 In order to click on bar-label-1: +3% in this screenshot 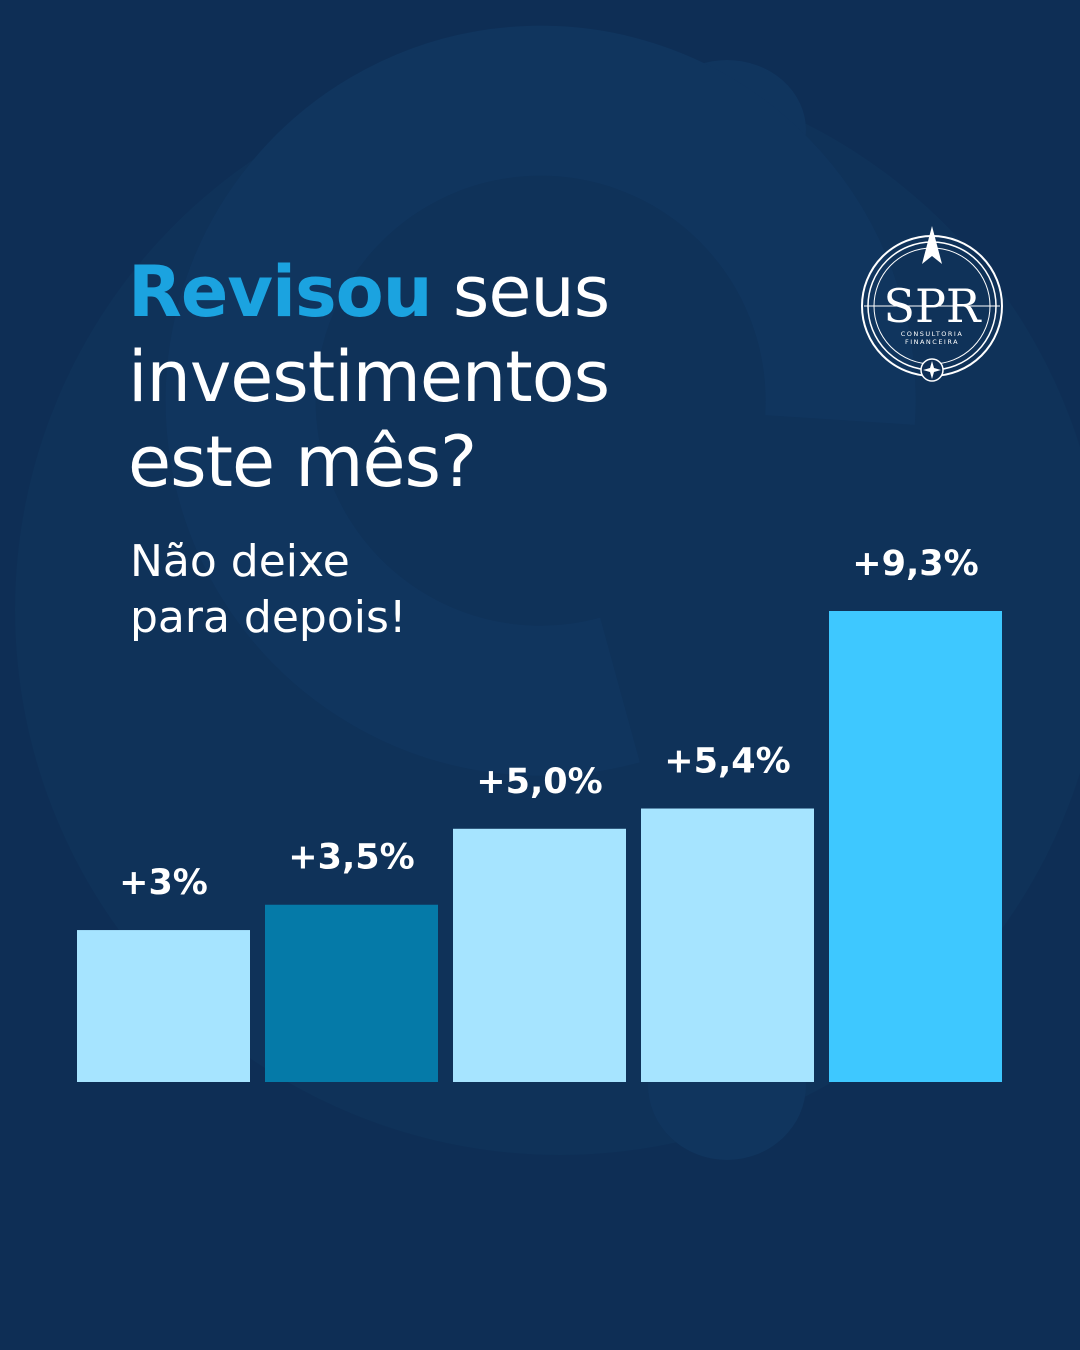, I will do `click(163, 883)`.